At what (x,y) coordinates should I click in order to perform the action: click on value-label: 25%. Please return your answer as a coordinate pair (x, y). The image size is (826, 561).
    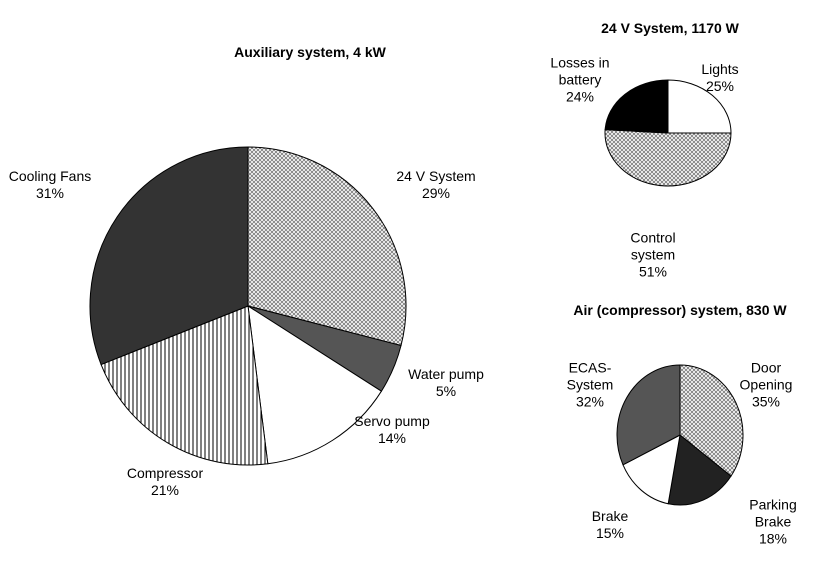
    Looking at the image, I should click on (720, 86).